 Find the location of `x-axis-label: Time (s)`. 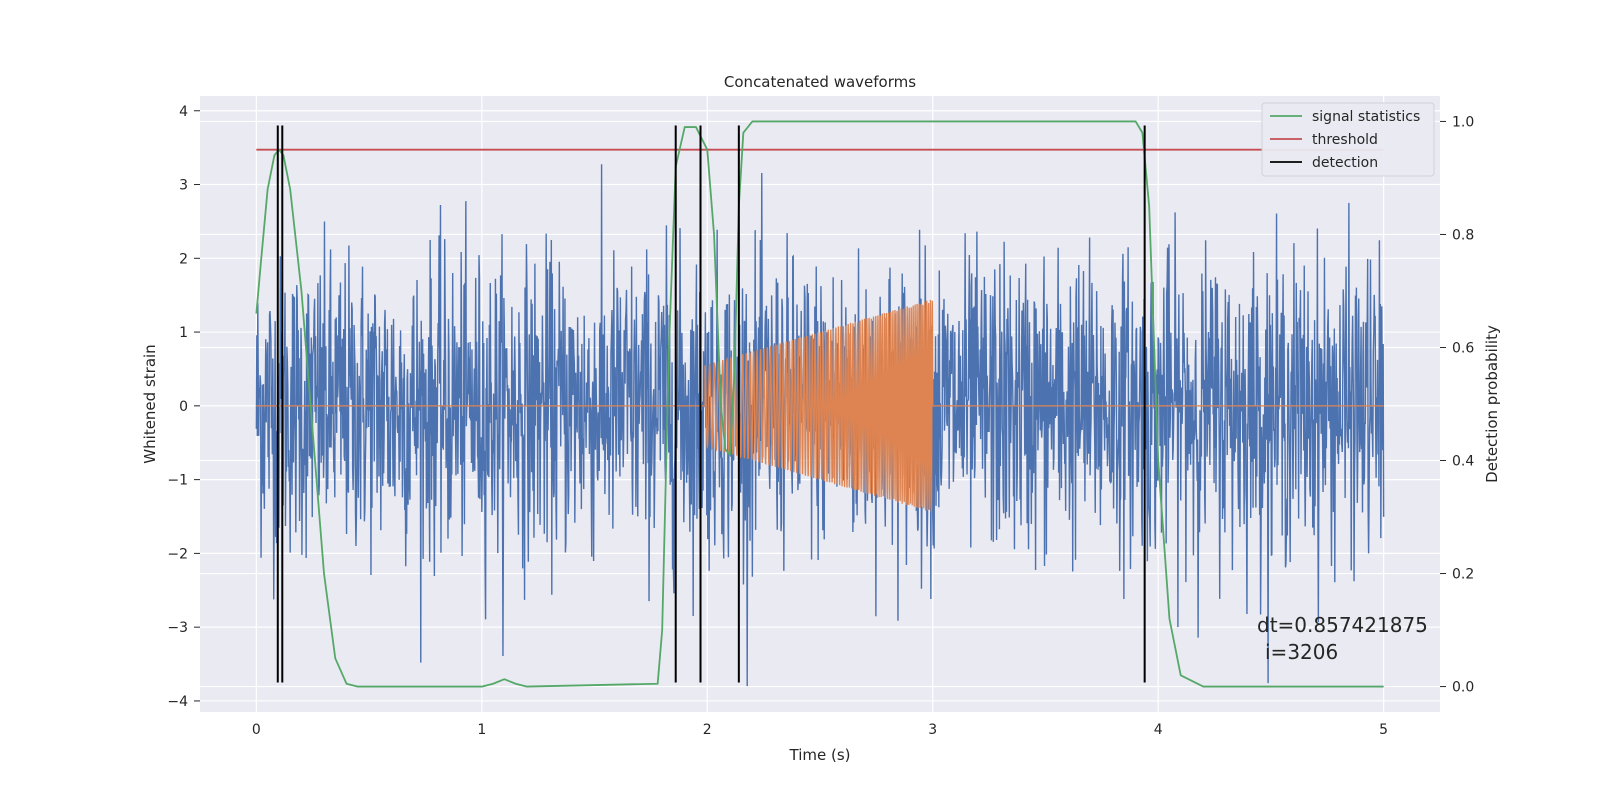

x-axis-label: Time (s) is located at coordinates (820, 755).